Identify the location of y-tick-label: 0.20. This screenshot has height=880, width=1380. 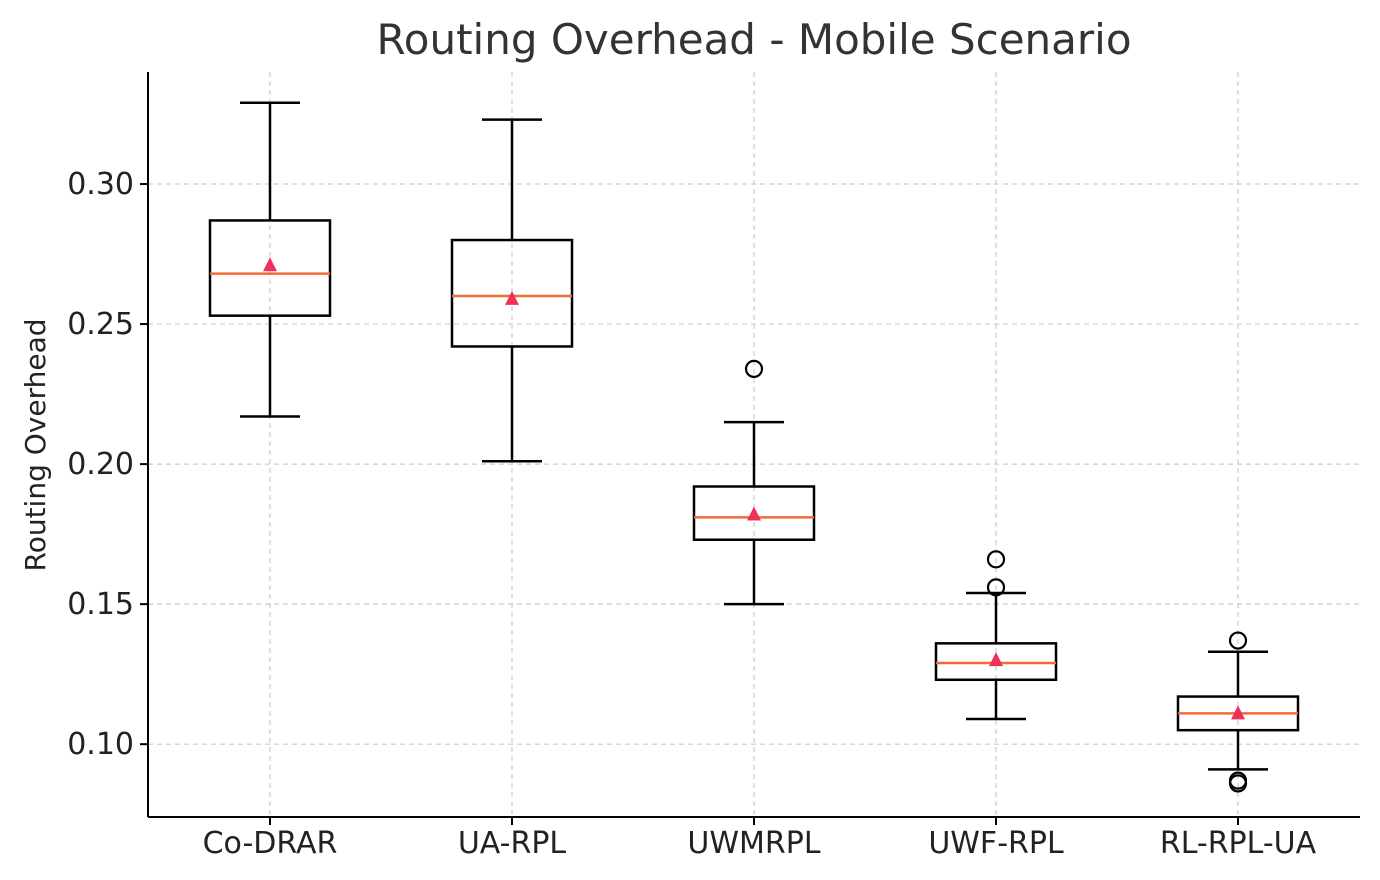
(100, 464).